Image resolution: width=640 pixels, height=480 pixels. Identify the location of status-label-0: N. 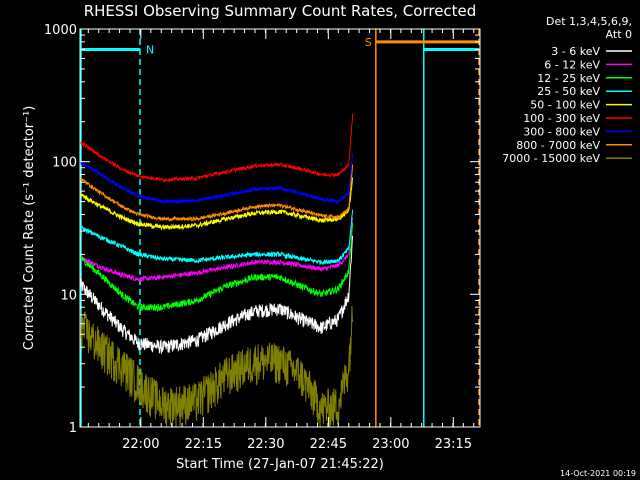
(150, 50).